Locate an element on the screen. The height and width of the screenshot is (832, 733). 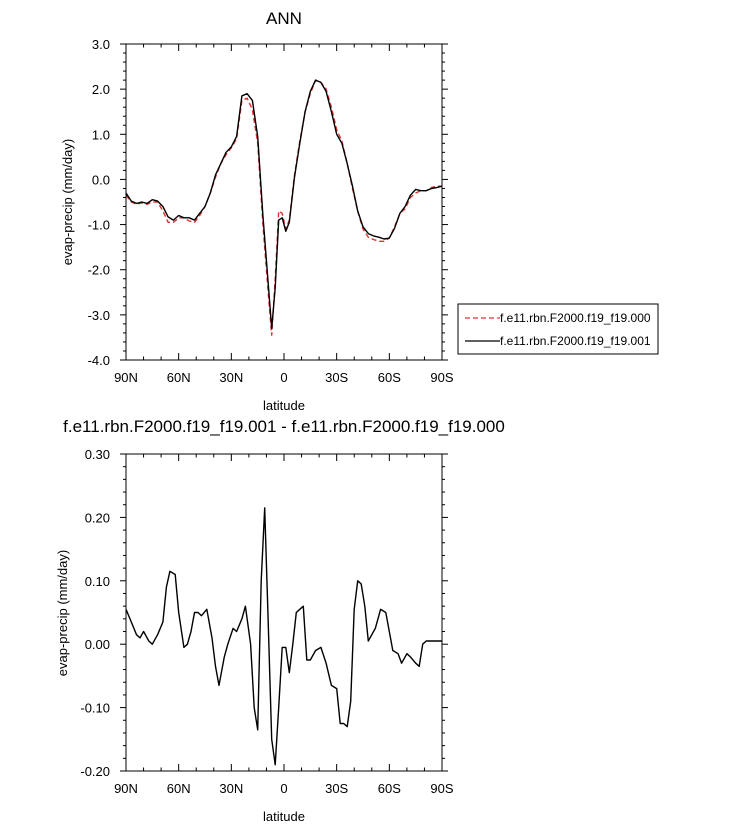
bottom-y-axis-label: evap-precip (mm/day) is located at coordinates (62, 613).